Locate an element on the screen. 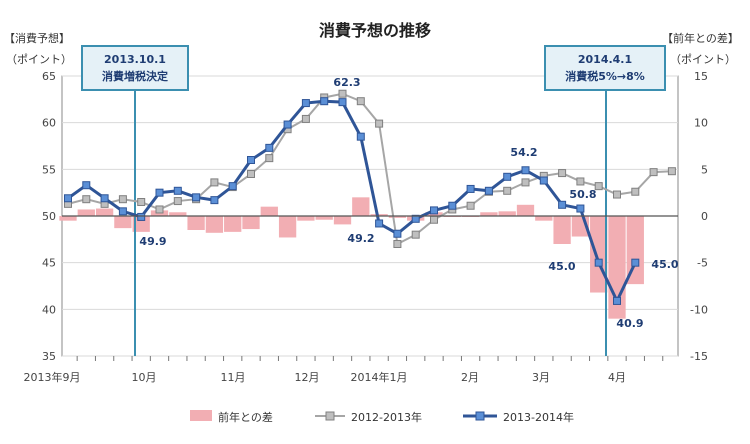 The width and height of the screenshot is (750, 444). legend-marker-2012 is located at coordinates (330, 416).